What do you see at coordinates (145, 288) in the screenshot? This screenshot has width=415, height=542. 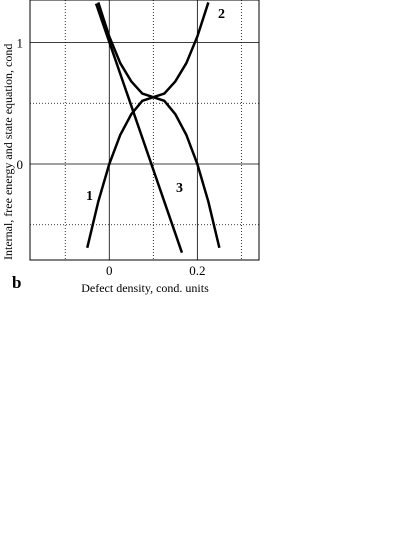 I see `x-axis-label: Defect density, cond. units` at bounding box center [145, 288].